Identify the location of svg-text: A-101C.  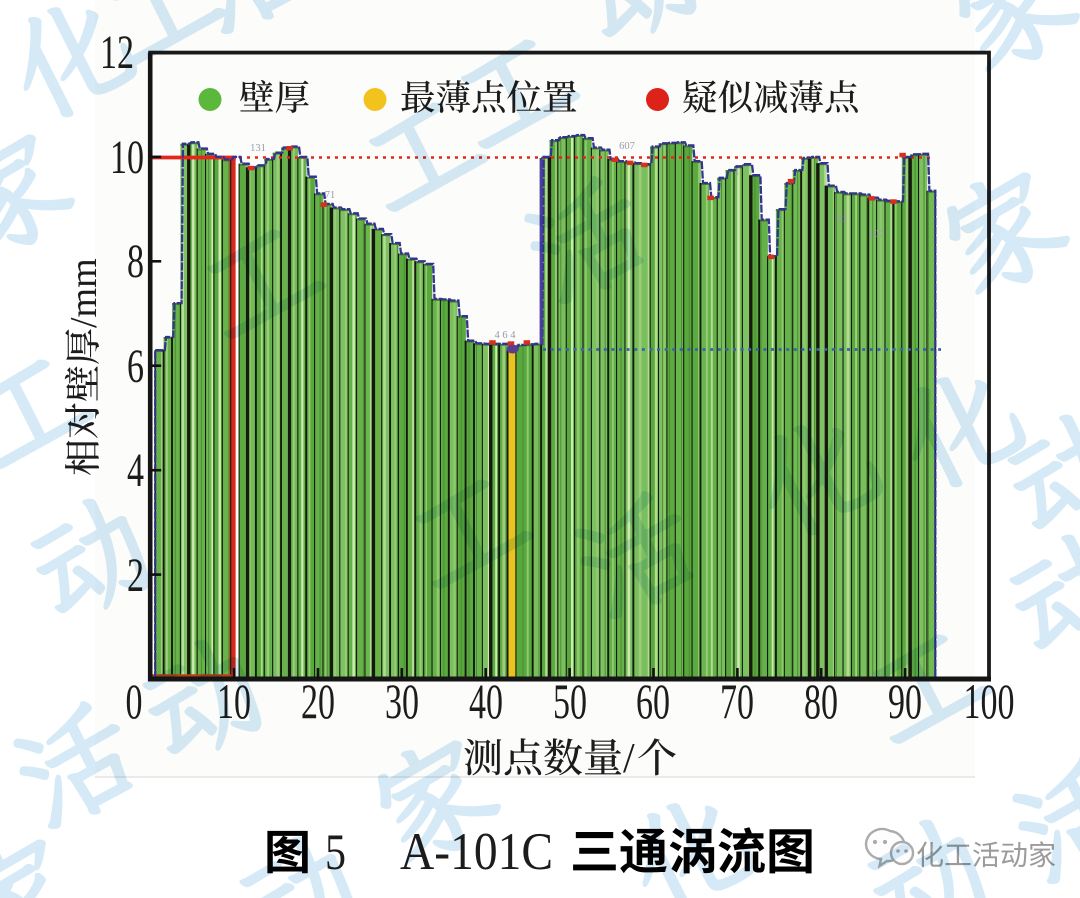
(476, 852).